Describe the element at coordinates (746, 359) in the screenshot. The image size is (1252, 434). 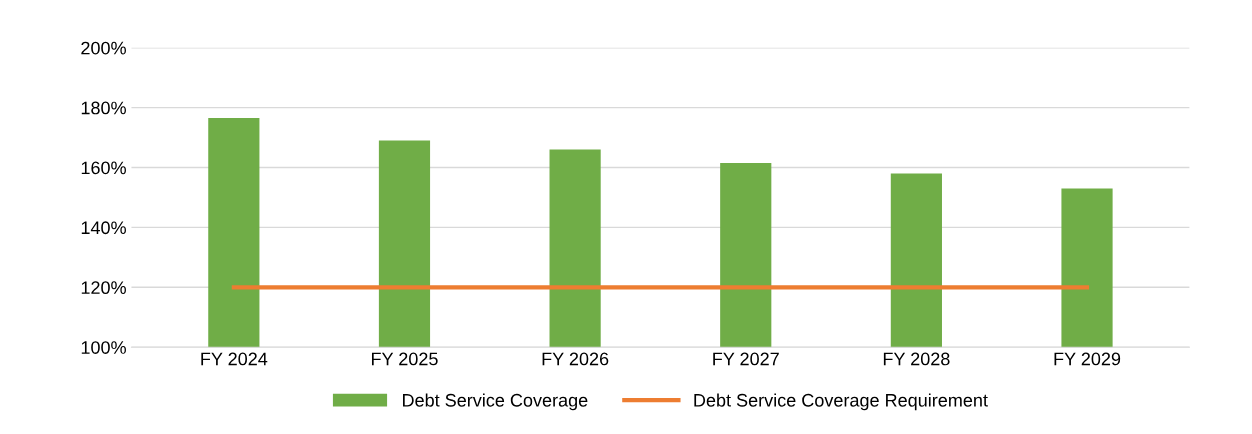
I see `x-tick-label: FY 2027` at that location.